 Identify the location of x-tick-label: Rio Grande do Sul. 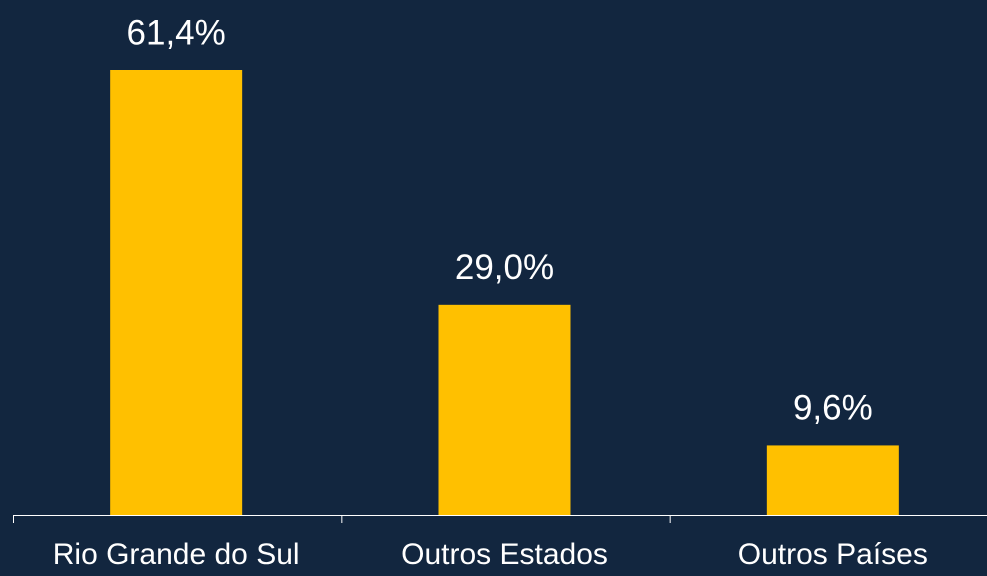
(176, 554).